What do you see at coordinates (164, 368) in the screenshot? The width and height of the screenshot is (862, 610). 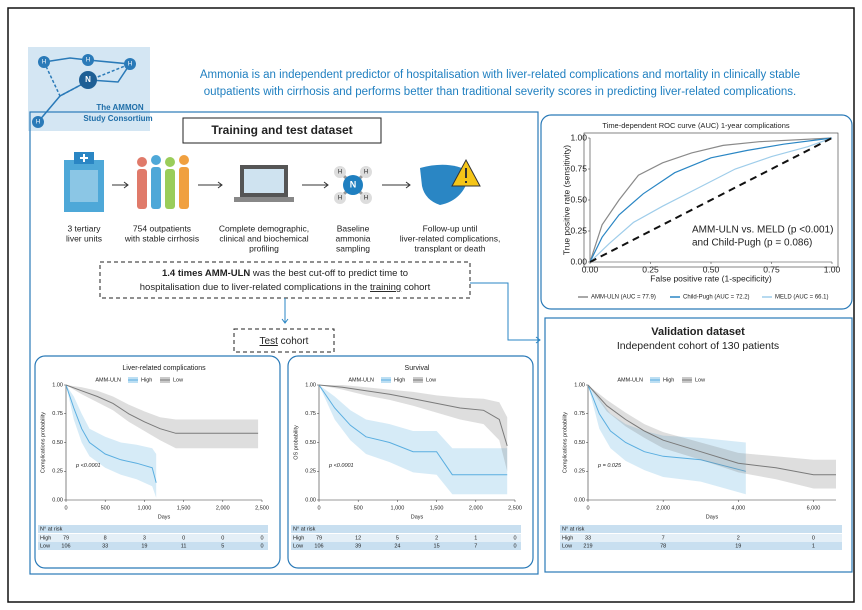 I see `chart-title: Liver-related complications` at bounding box center [164, 368].